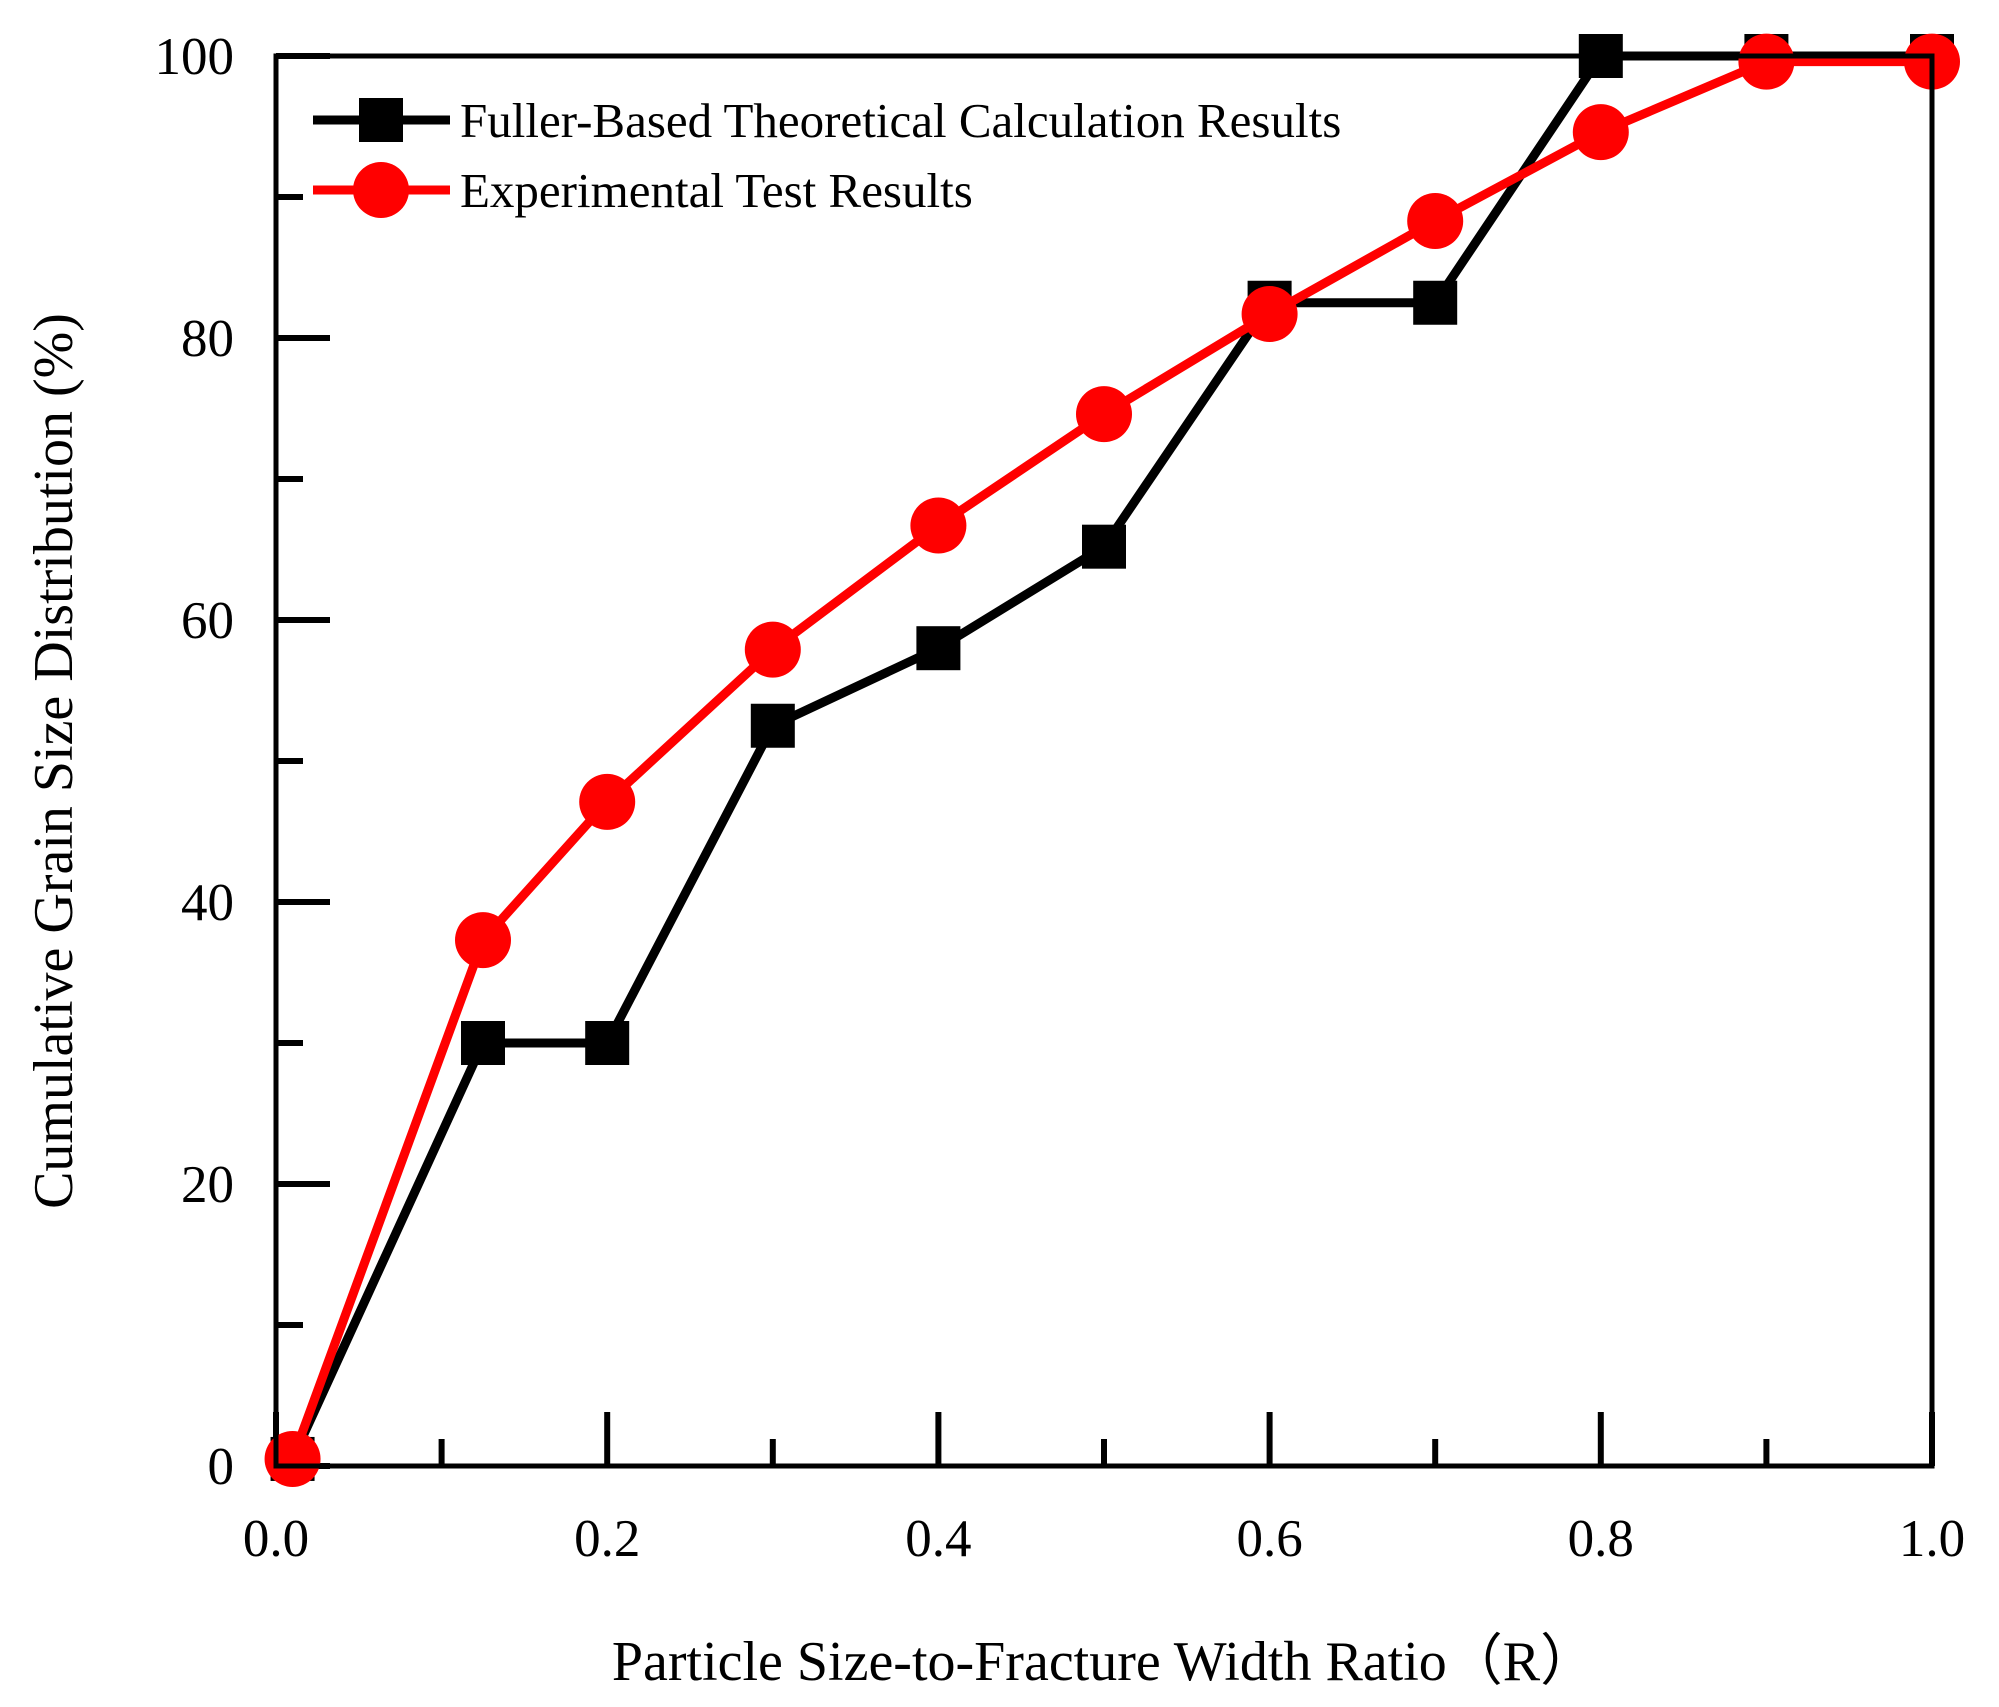 The width and height of the screenshot is (1999, 1707). I want to click on y-tick-label: 40, so click(207, 903).